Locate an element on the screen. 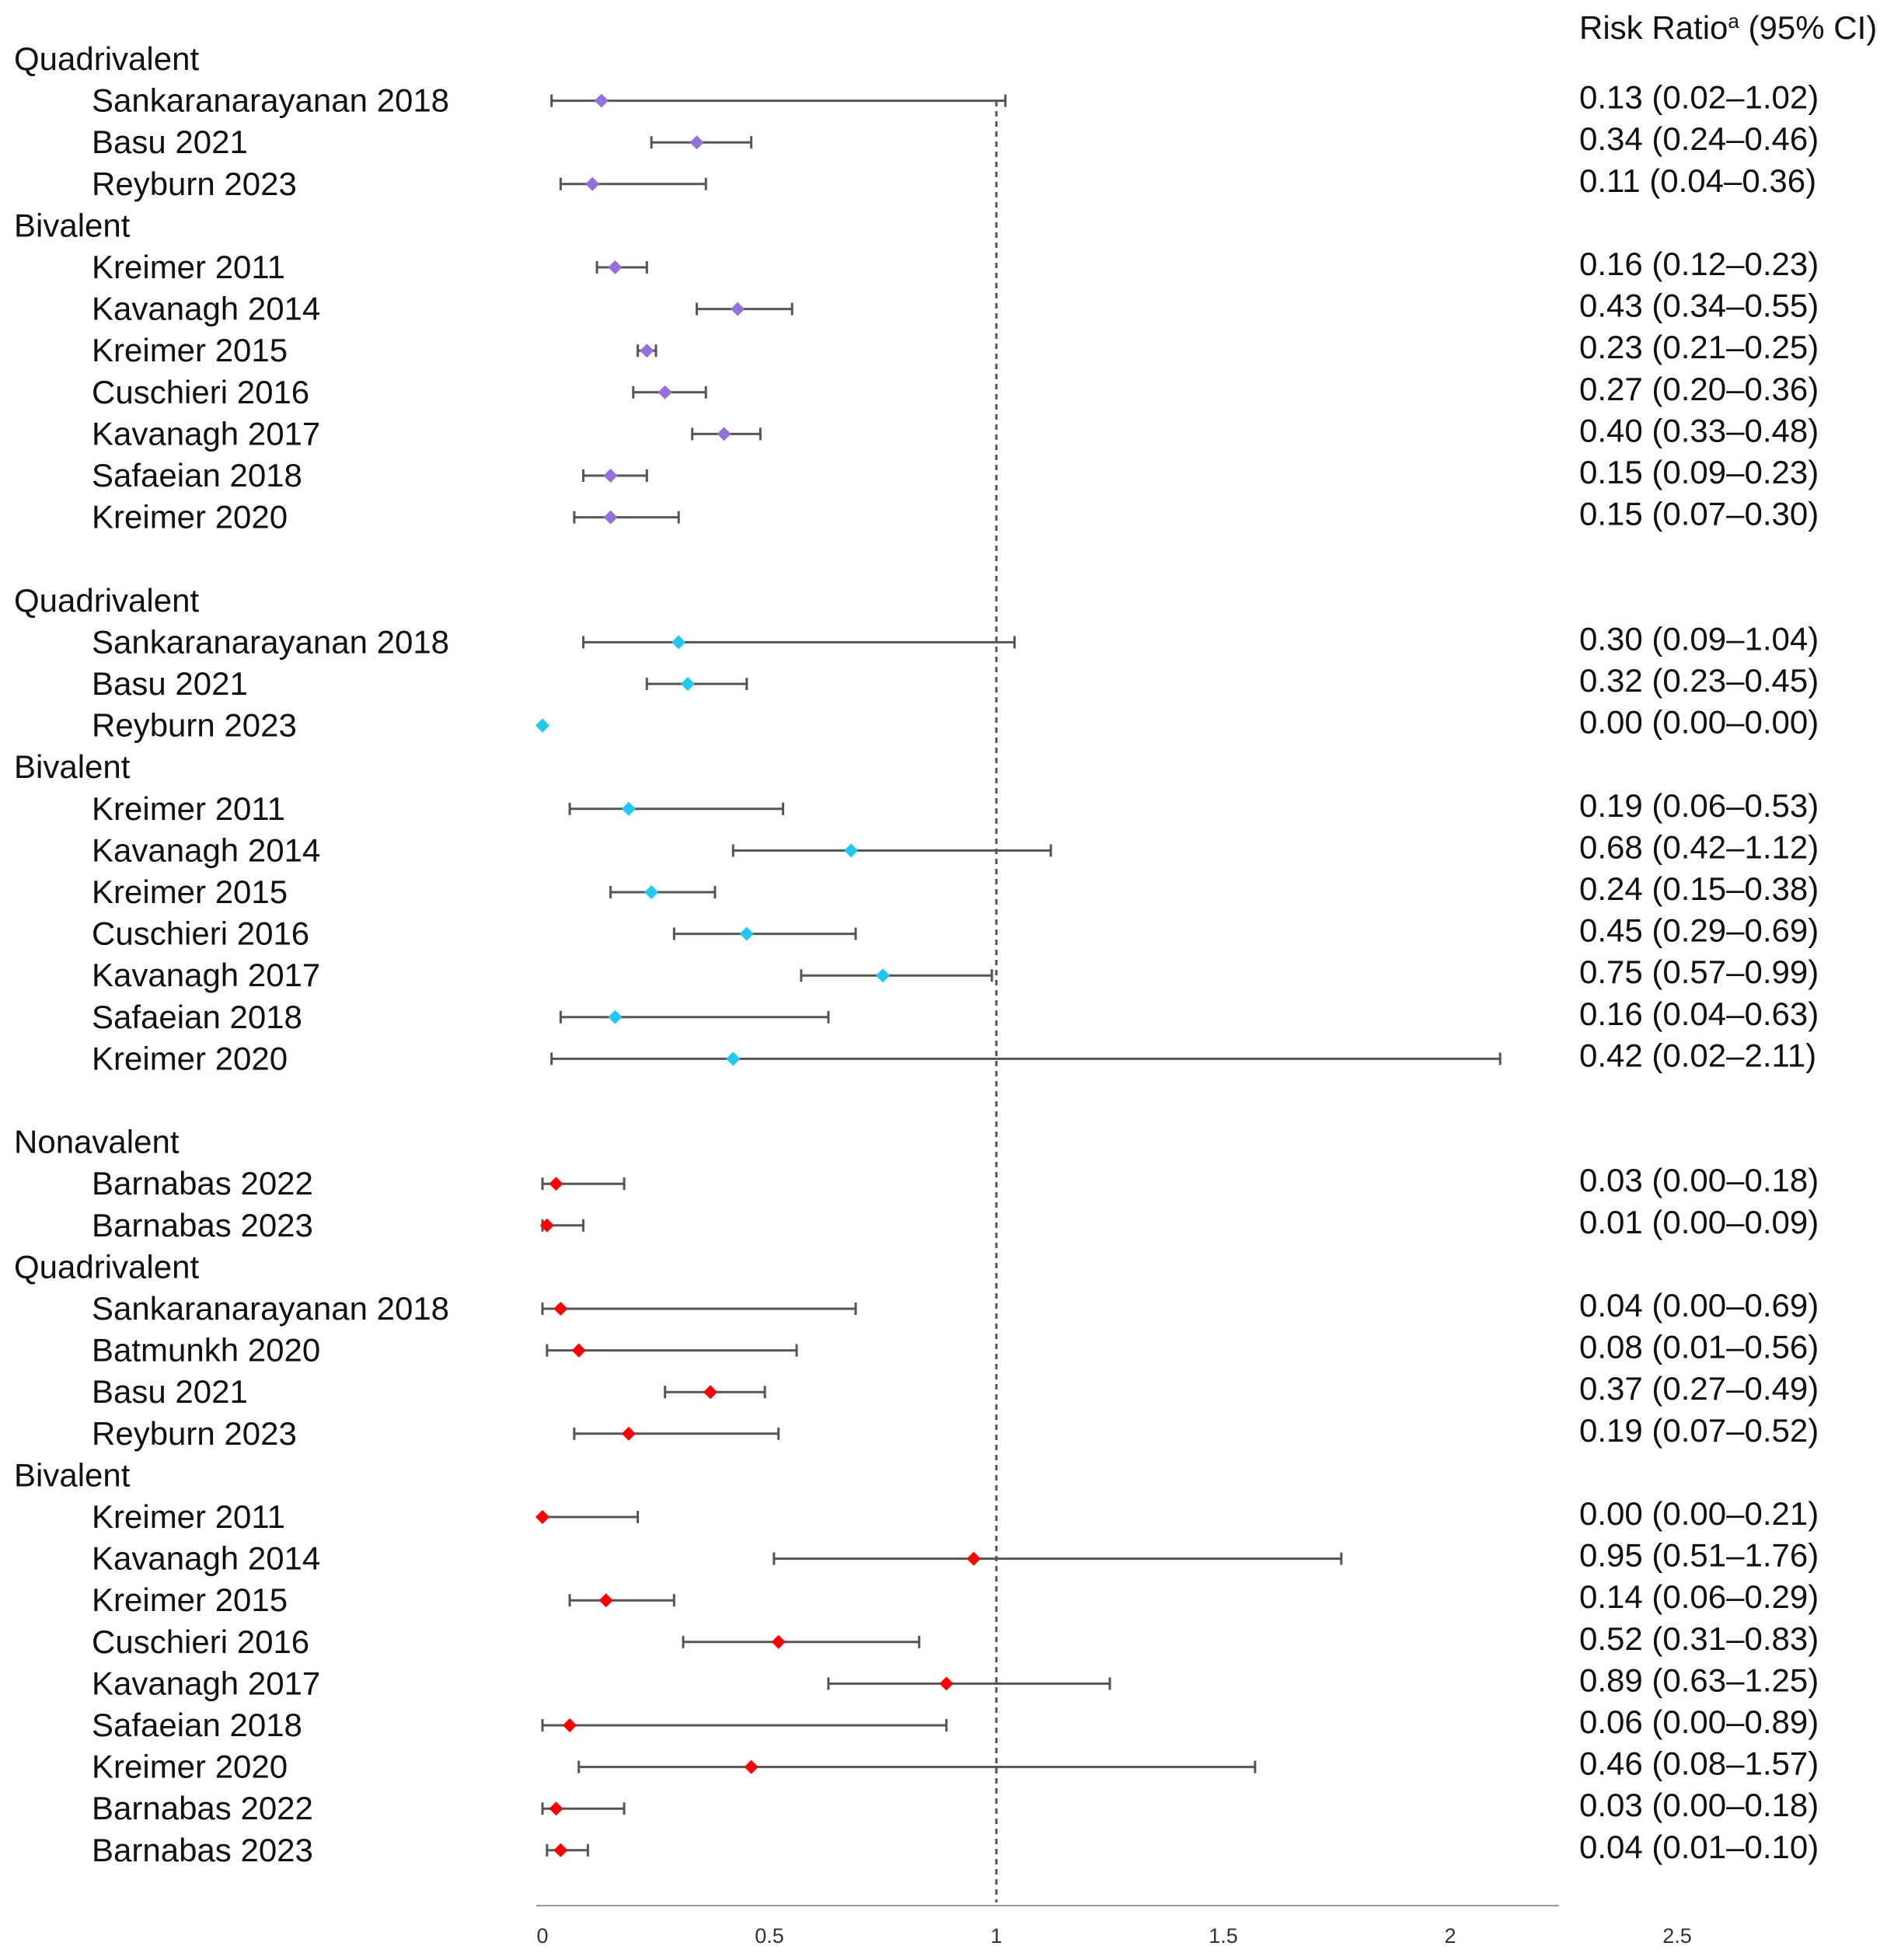  risk-ratio-value: 0.15 (0.09–0.23) is located at coordinates (1699, 472).